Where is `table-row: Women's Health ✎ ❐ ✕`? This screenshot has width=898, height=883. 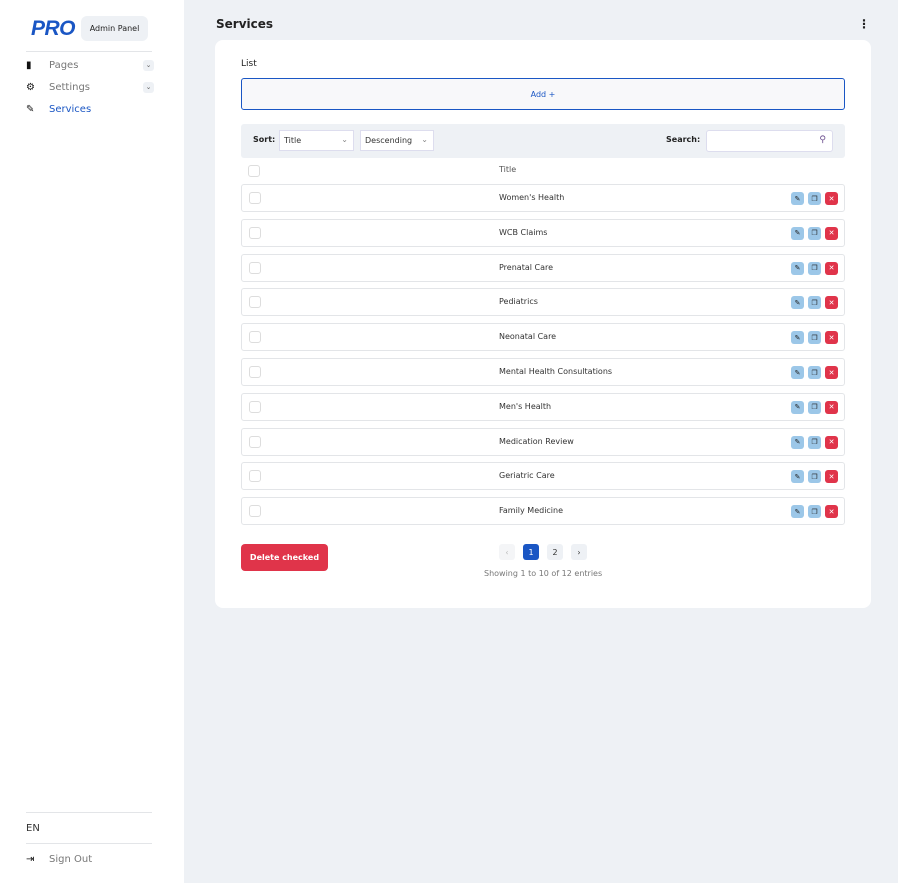 table-row: Women's Health ✎ ❐ ✕ is located at coordinates (543, 198).